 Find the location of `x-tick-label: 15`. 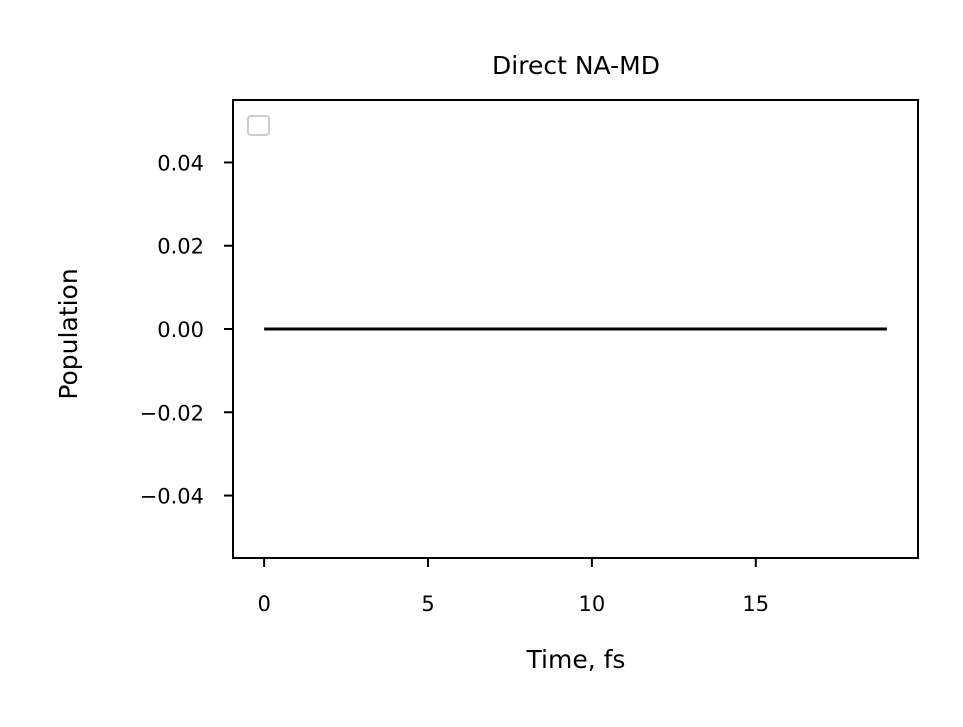

x-tick-label: 15 is located at coordinates (755, 604).